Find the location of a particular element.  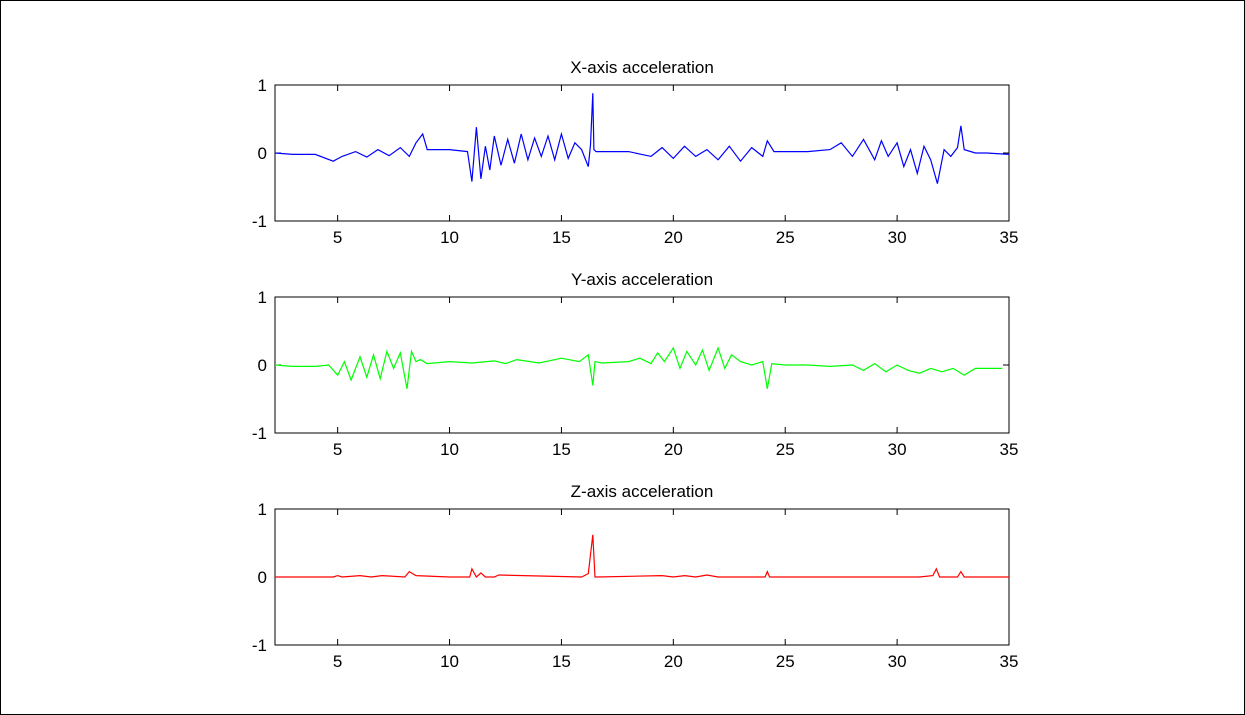

subplot-title: X-axis acceleration is located at coordinates (642, 67).